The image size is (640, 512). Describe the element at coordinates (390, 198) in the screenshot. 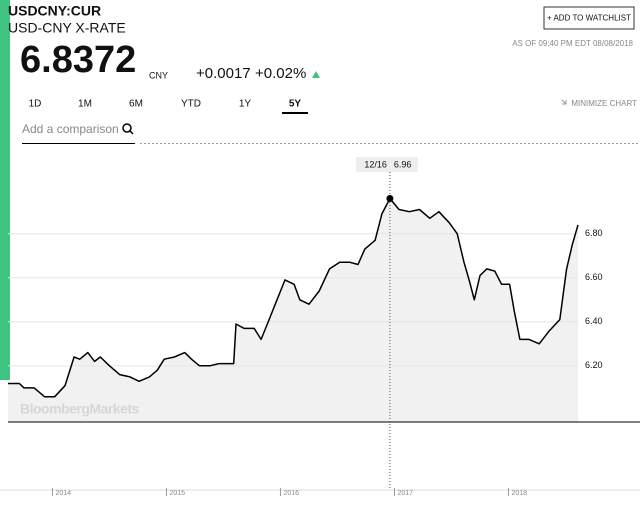

I see `crosshair-point` at that location.